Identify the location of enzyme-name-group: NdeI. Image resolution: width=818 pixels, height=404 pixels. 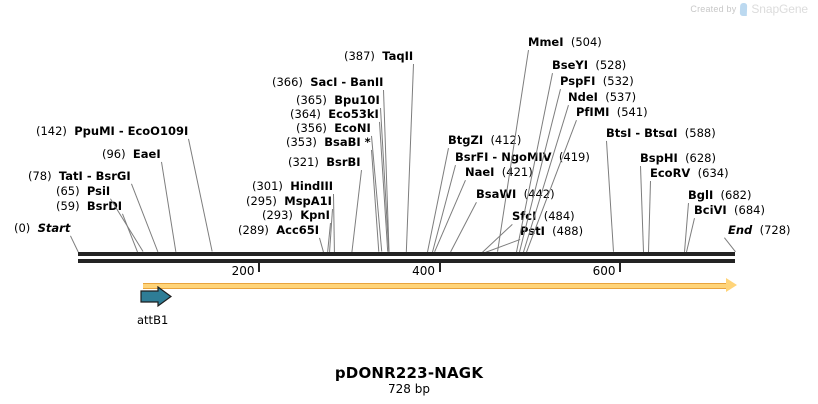
(583, 97).